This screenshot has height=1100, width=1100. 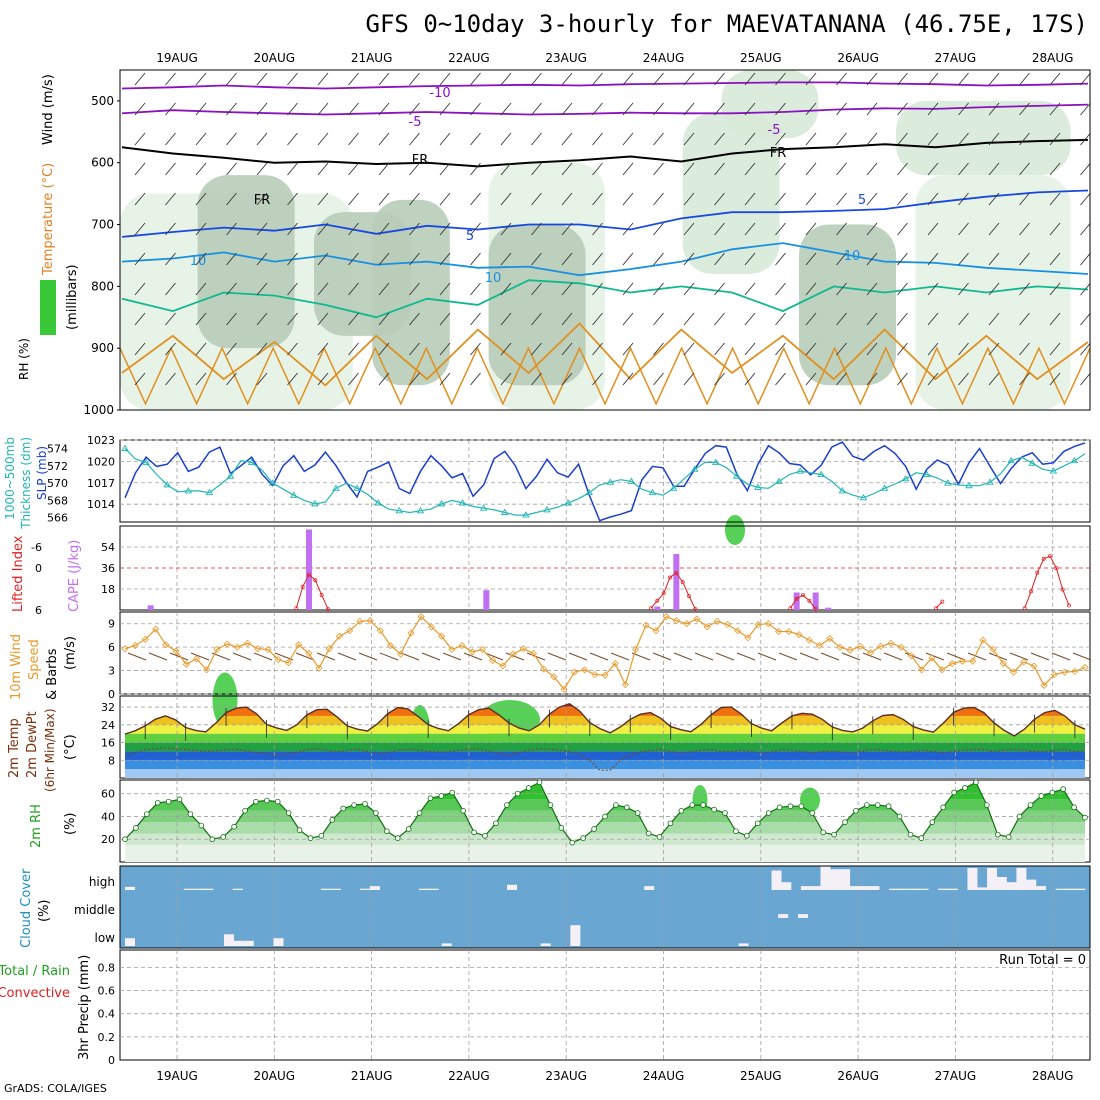 I want to click on cloud-bar-low, so click(x=130, y=942).